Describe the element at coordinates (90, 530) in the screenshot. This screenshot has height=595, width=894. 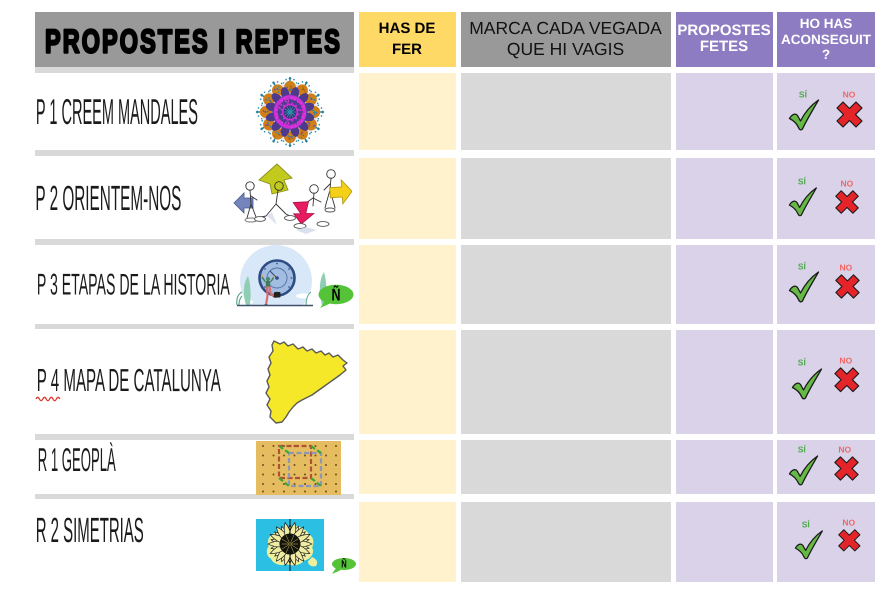
I see `svg-text: R 2 SIMETRIAS` at that location.